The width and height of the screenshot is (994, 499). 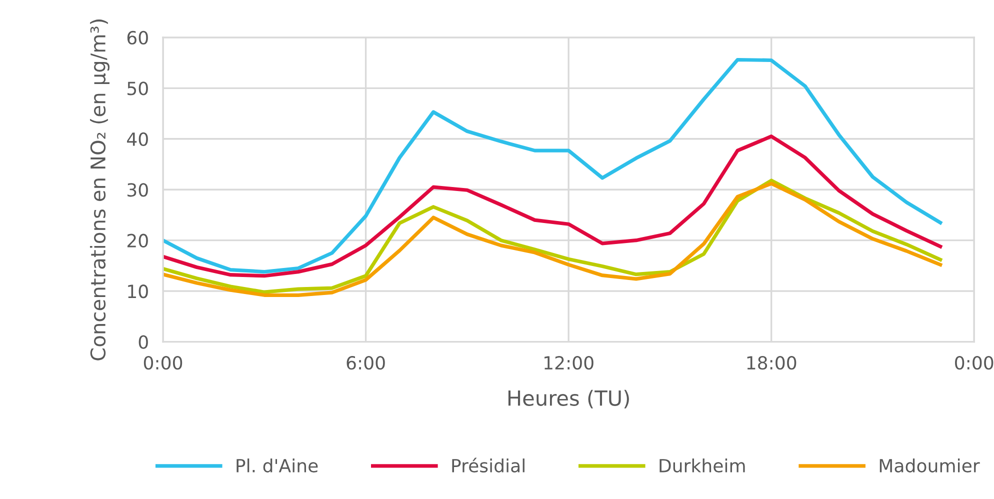 I want to click on legend-label: Durkheim, so click(x=702, y=465).